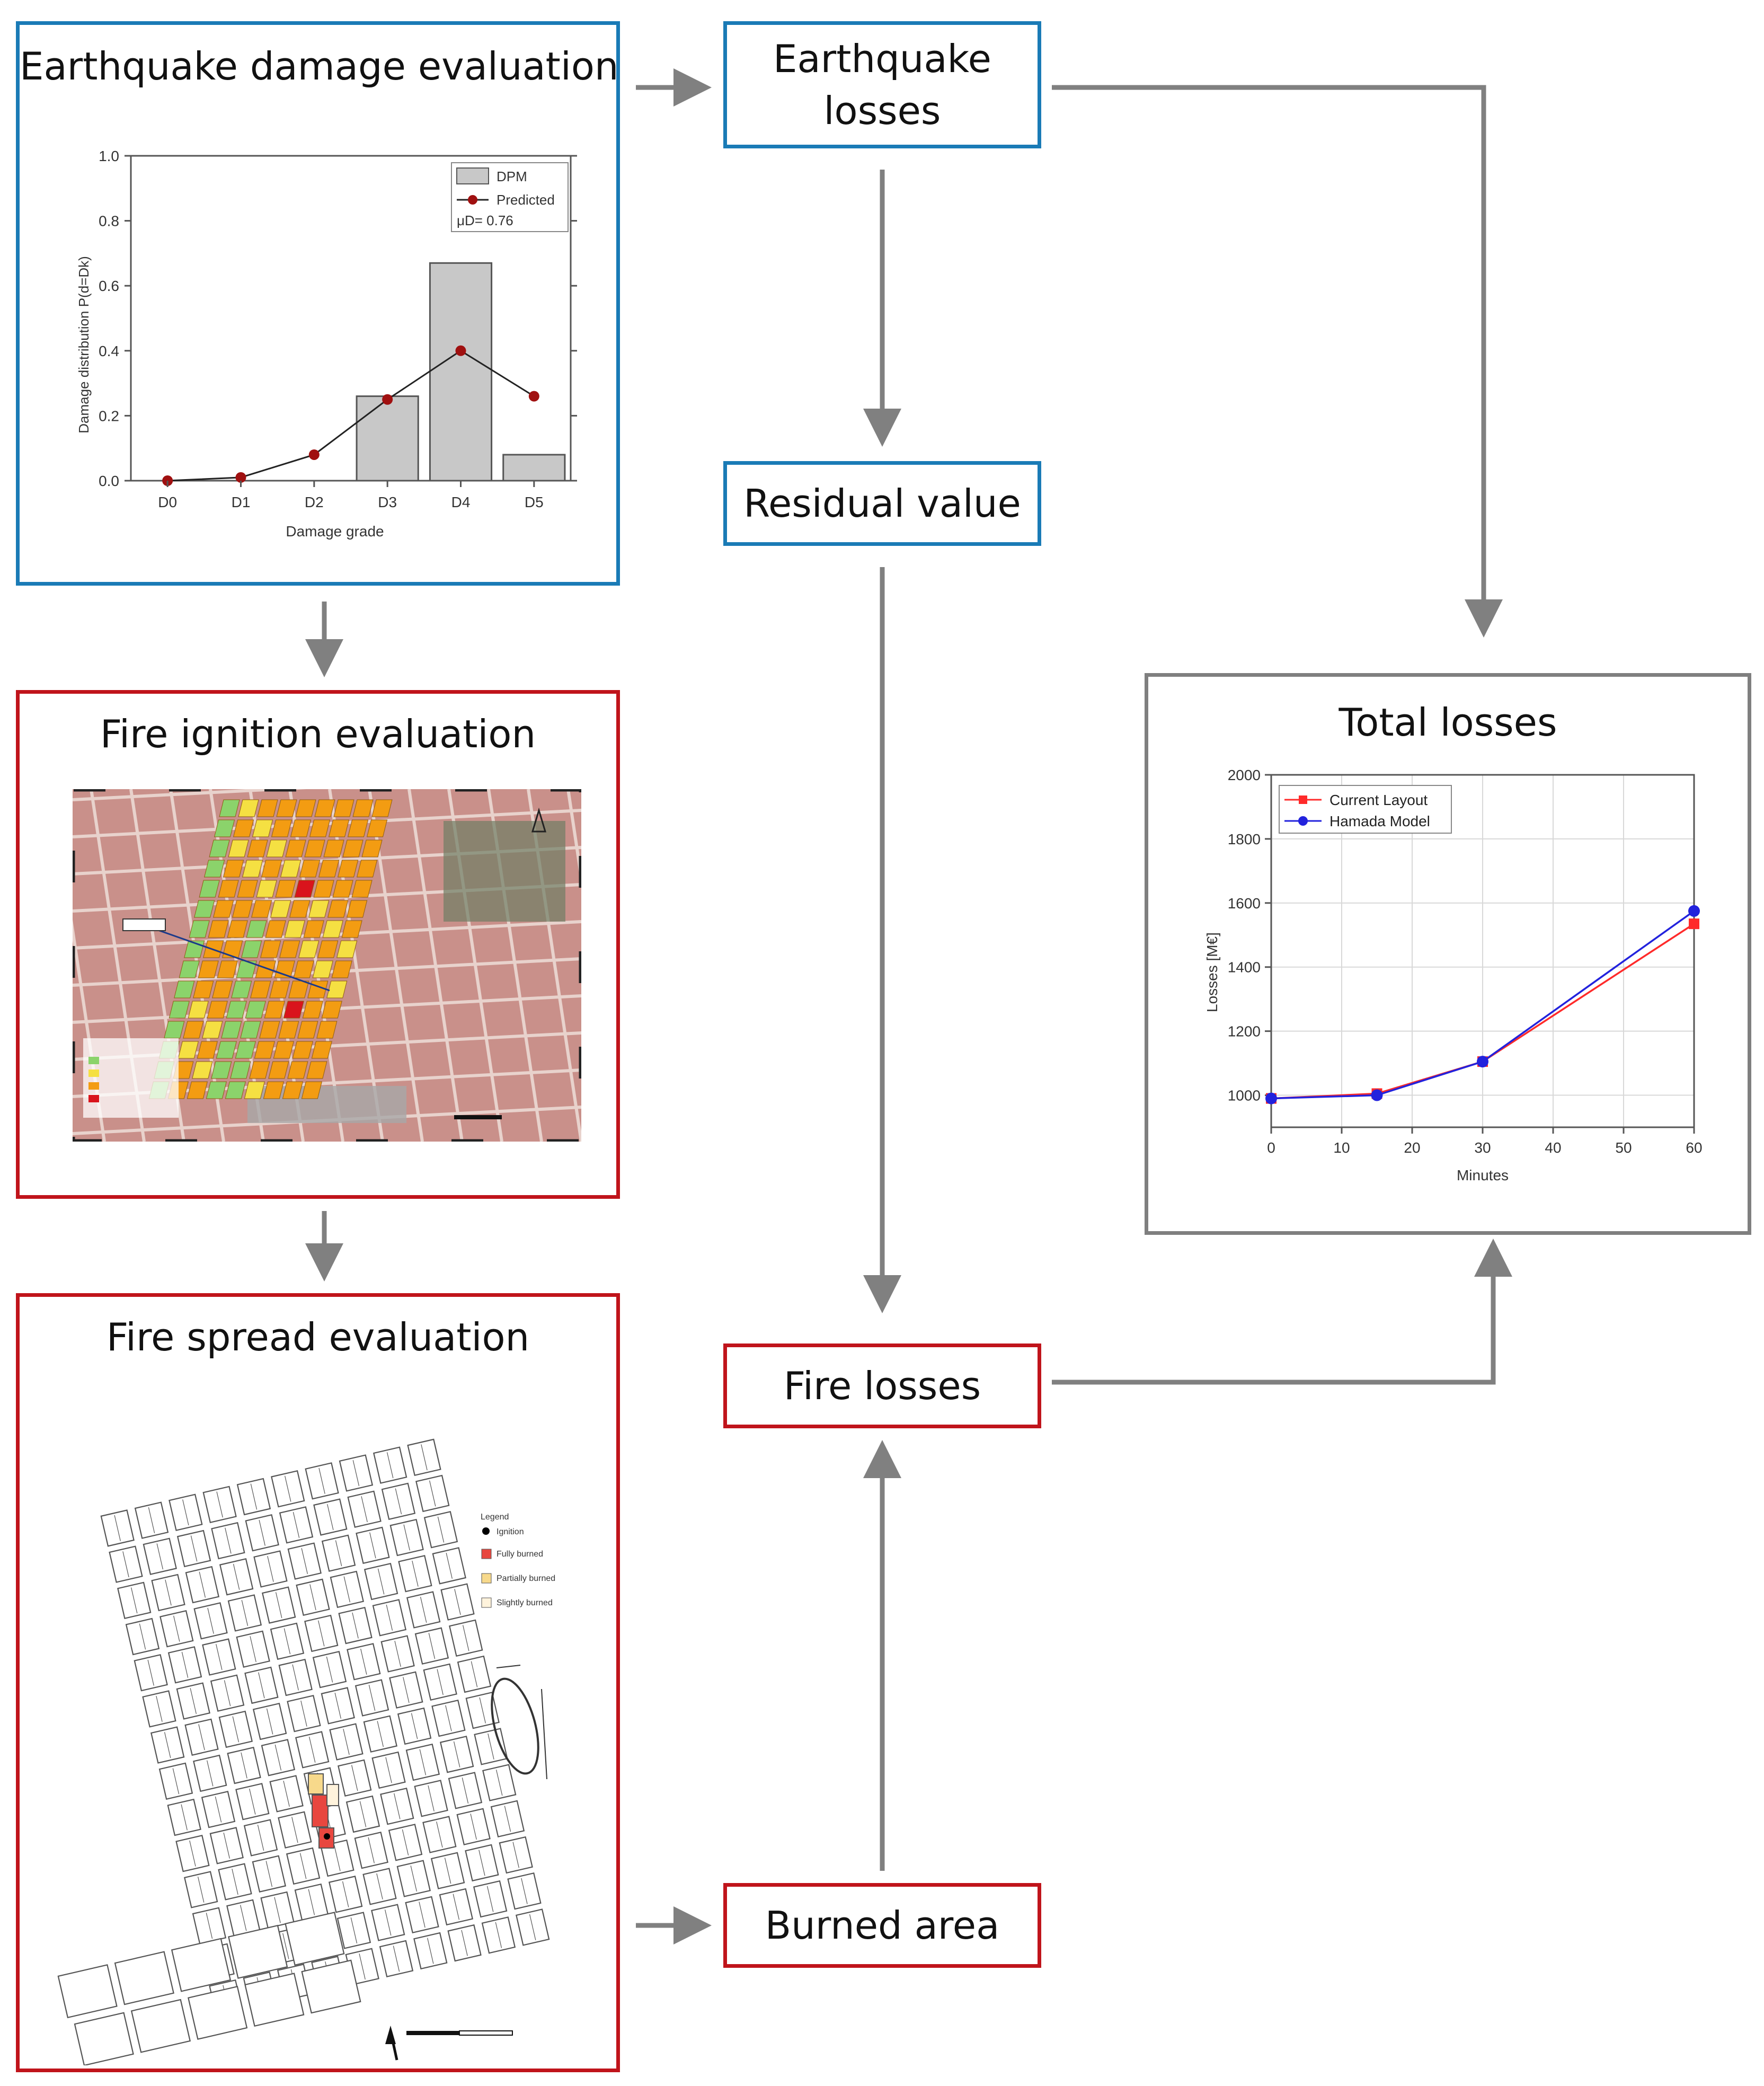 The image size is (1764, 2086). I want to click on legend-ignition-marker, so click(486, 1531).